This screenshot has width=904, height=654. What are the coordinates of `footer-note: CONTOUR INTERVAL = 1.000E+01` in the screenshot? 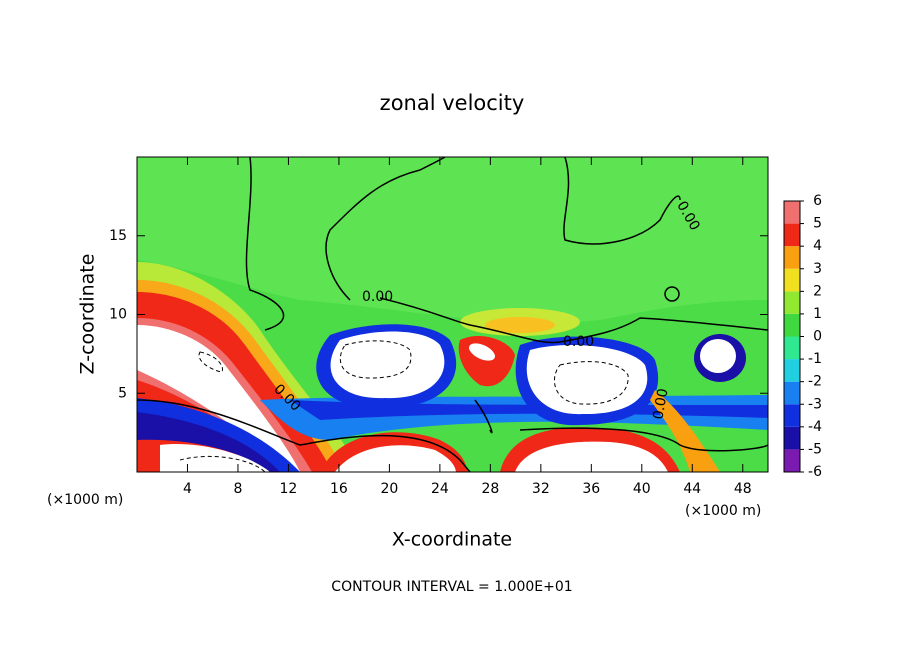 It's located at (451, 587).